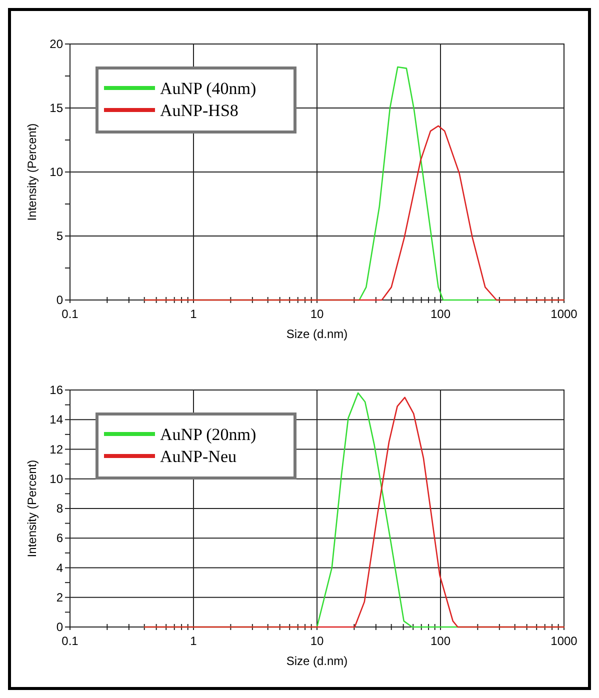 The image size is (599, 698). Describe the element at coordinates (57, 44) in the screenshot. I see `y-tick-label: 20` at that location.